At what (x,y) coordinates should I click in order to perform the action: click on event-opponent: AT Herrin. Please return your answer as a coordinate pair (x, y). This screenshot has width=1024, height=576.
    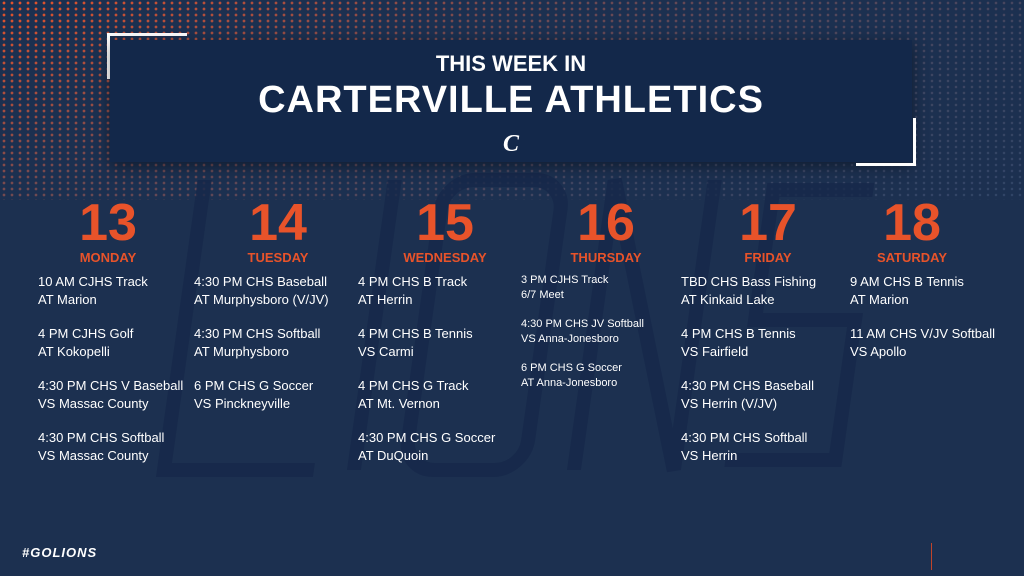
    Looking at the image, I should click on (385, 299).